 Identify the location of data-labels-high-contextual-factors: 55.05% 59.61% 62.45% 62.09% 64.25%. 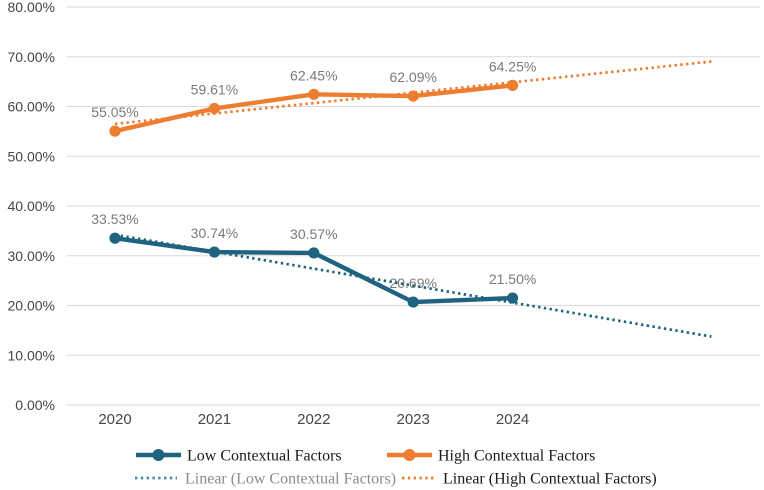
(313, 89).